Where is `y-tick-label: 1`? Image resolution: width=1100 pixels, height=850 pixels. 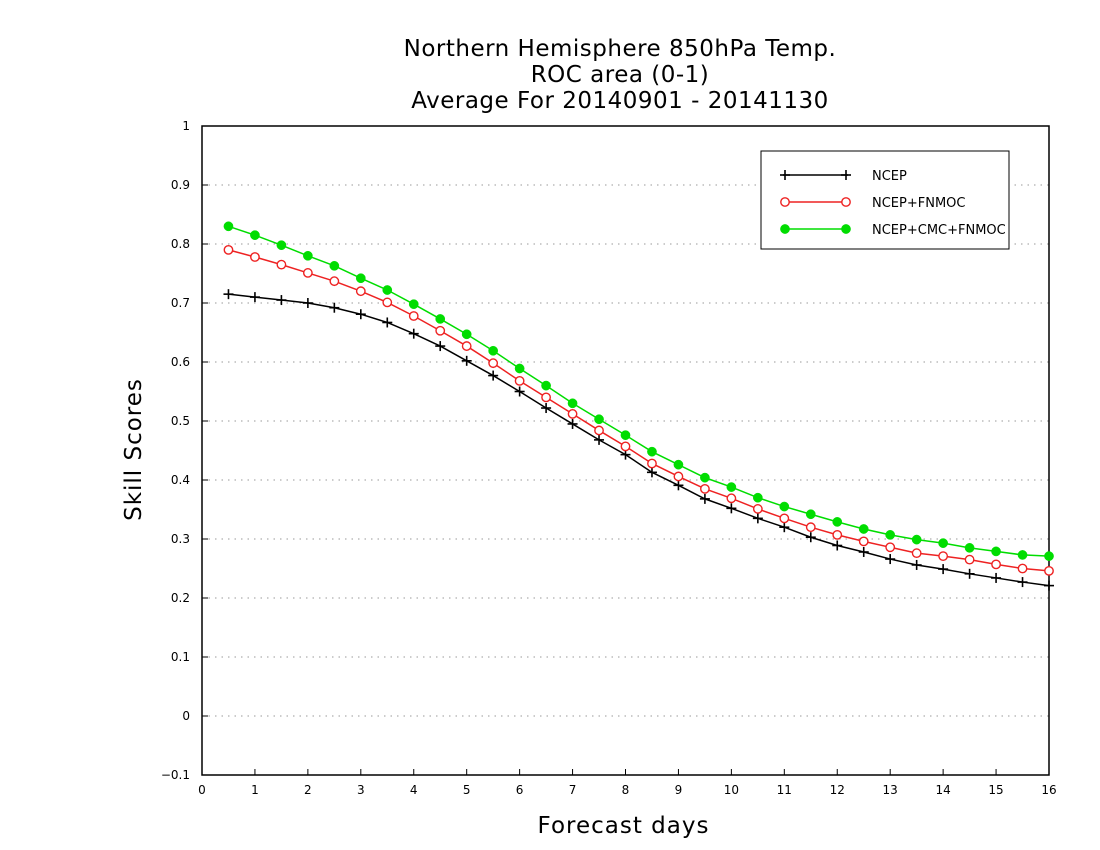
y-tick-label: 1 is located at coordinates (186, 126).